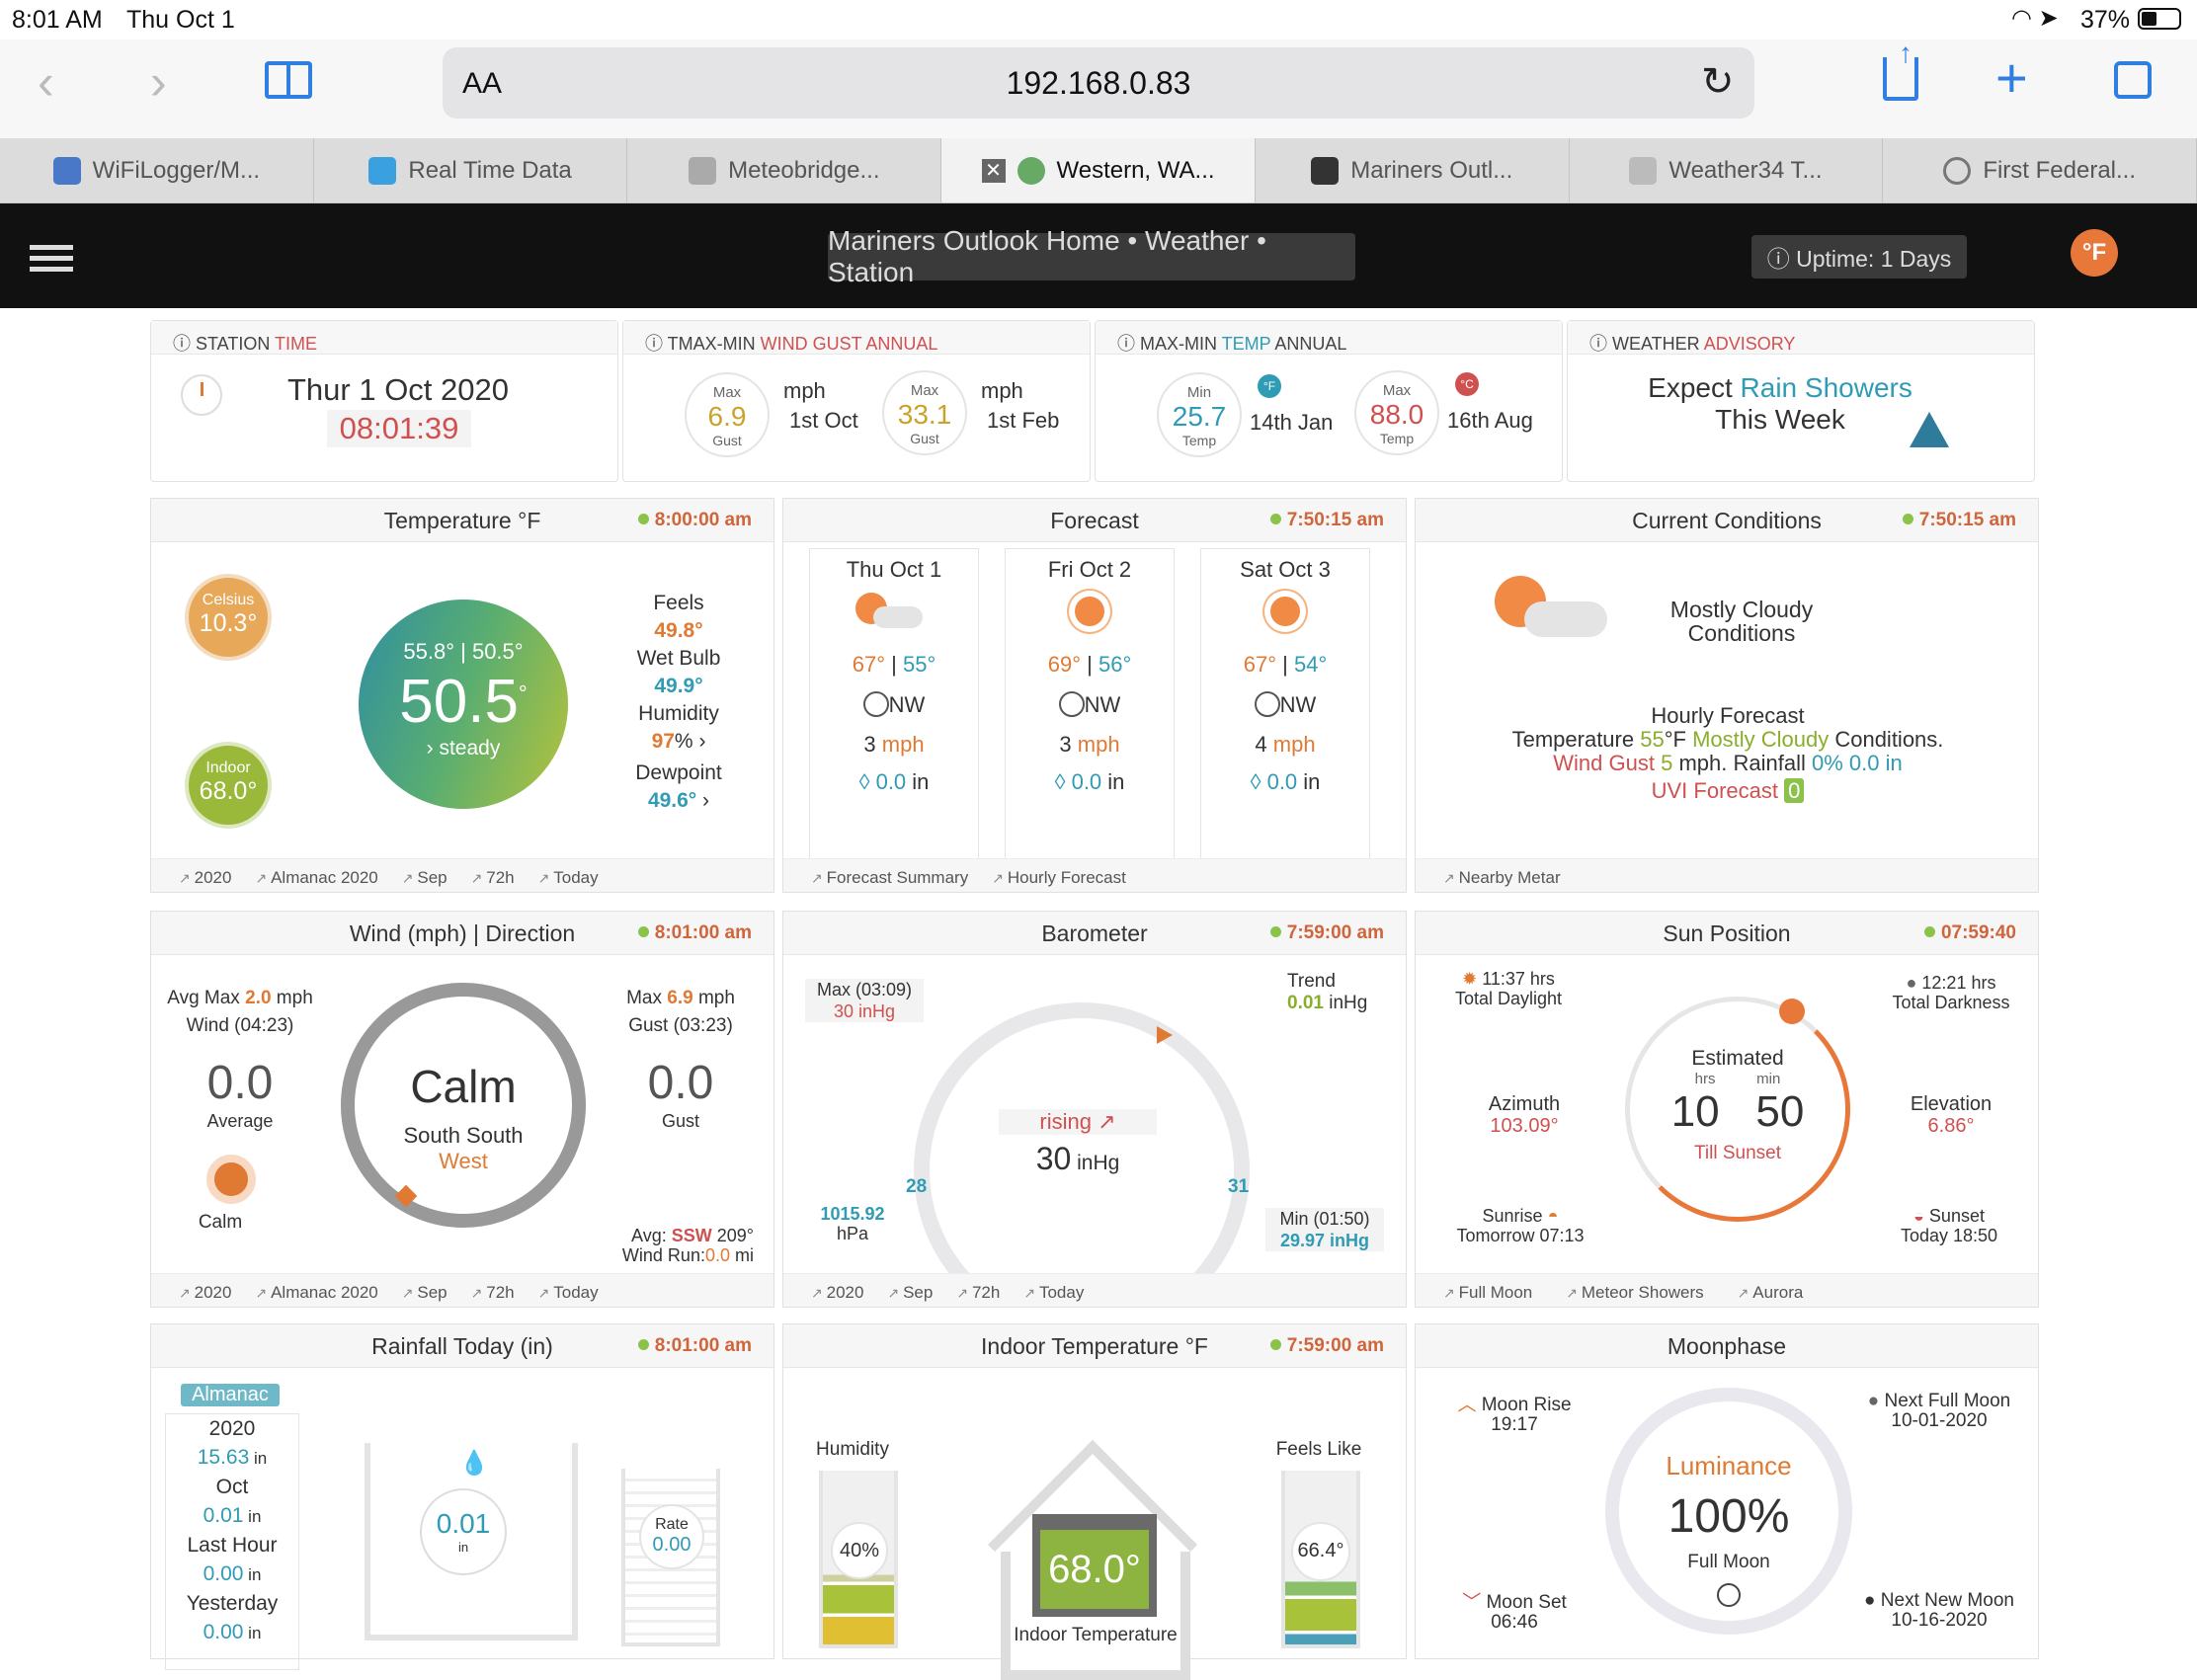 The width and height of the screenshot is (2197, 1680). Describe the element at coordinates (1094, 1565) in the screenshot. I see `indoor-temp-display: 68.0°` at that location.